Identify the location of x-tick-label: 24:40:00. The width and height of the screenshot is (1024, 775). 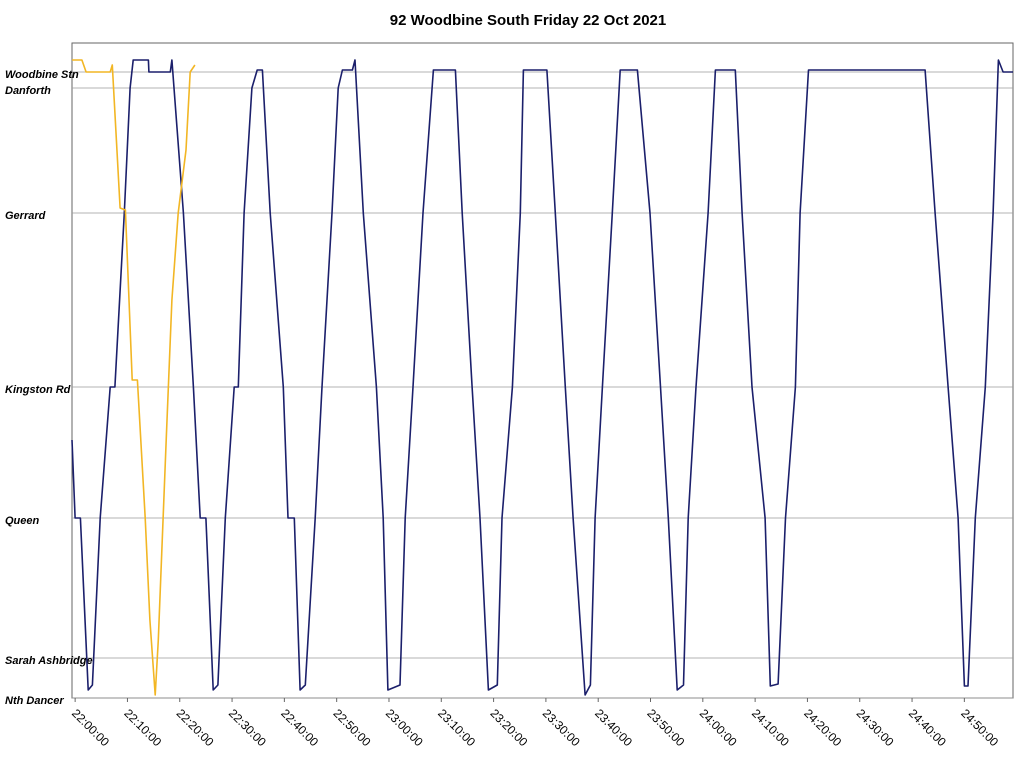
(927, 727).